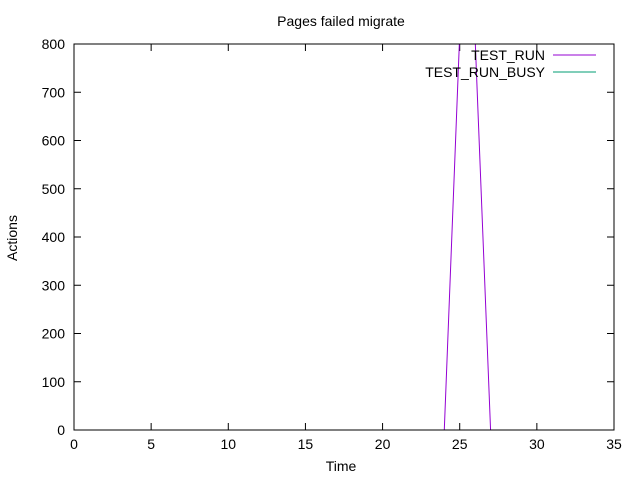 The height and width of the screenshot is (480, 640). Describe the element at coordinates (228, 444) in the screenshot. I see `x-tick-label: 10` at that location.